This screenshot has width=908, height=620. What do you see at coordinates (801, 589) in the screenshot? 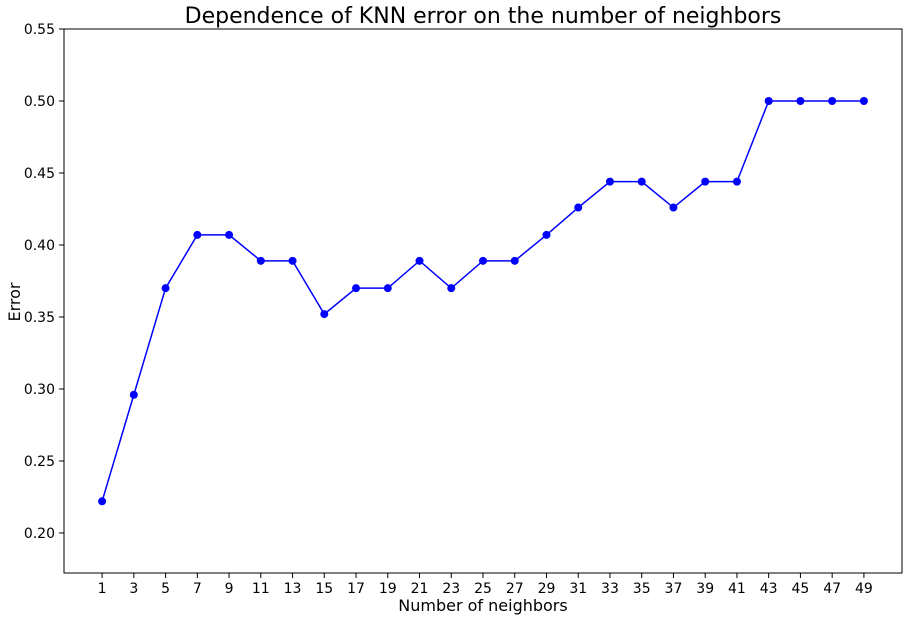
I see `x-tick-label: 45` at bounding box center [801, 589].